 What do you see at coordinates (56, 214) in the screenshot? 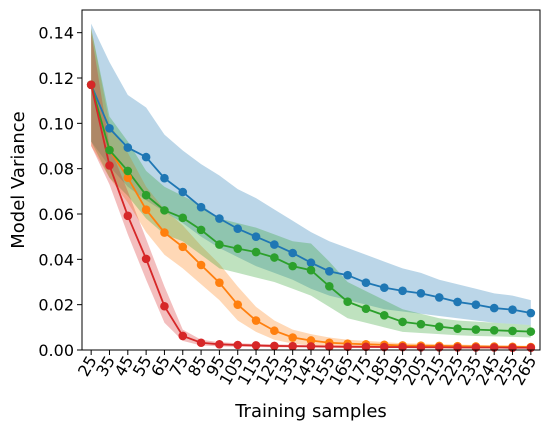
I see `y-tick-label: 0.06` at bounding box center [56, 214].